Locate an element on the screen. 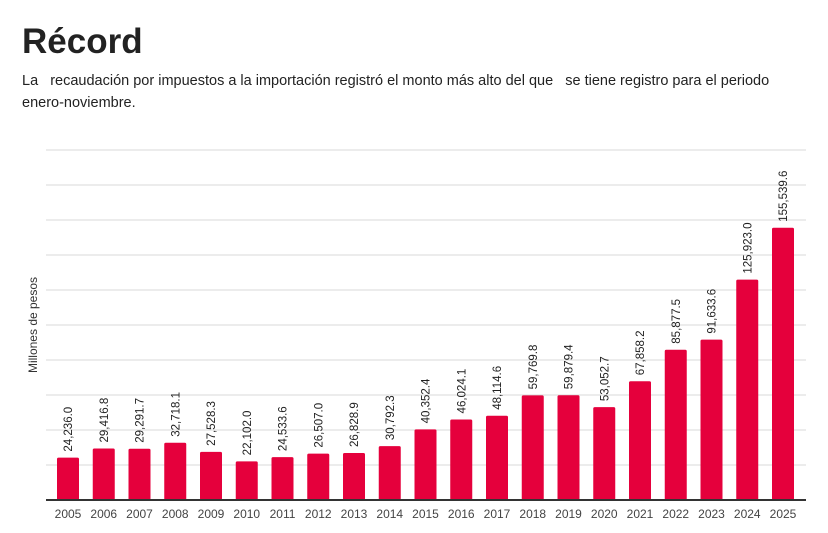 The height and width of the screenshot is (533, 828). x-tick-label: 2023 is located at coordinates (711, 514).